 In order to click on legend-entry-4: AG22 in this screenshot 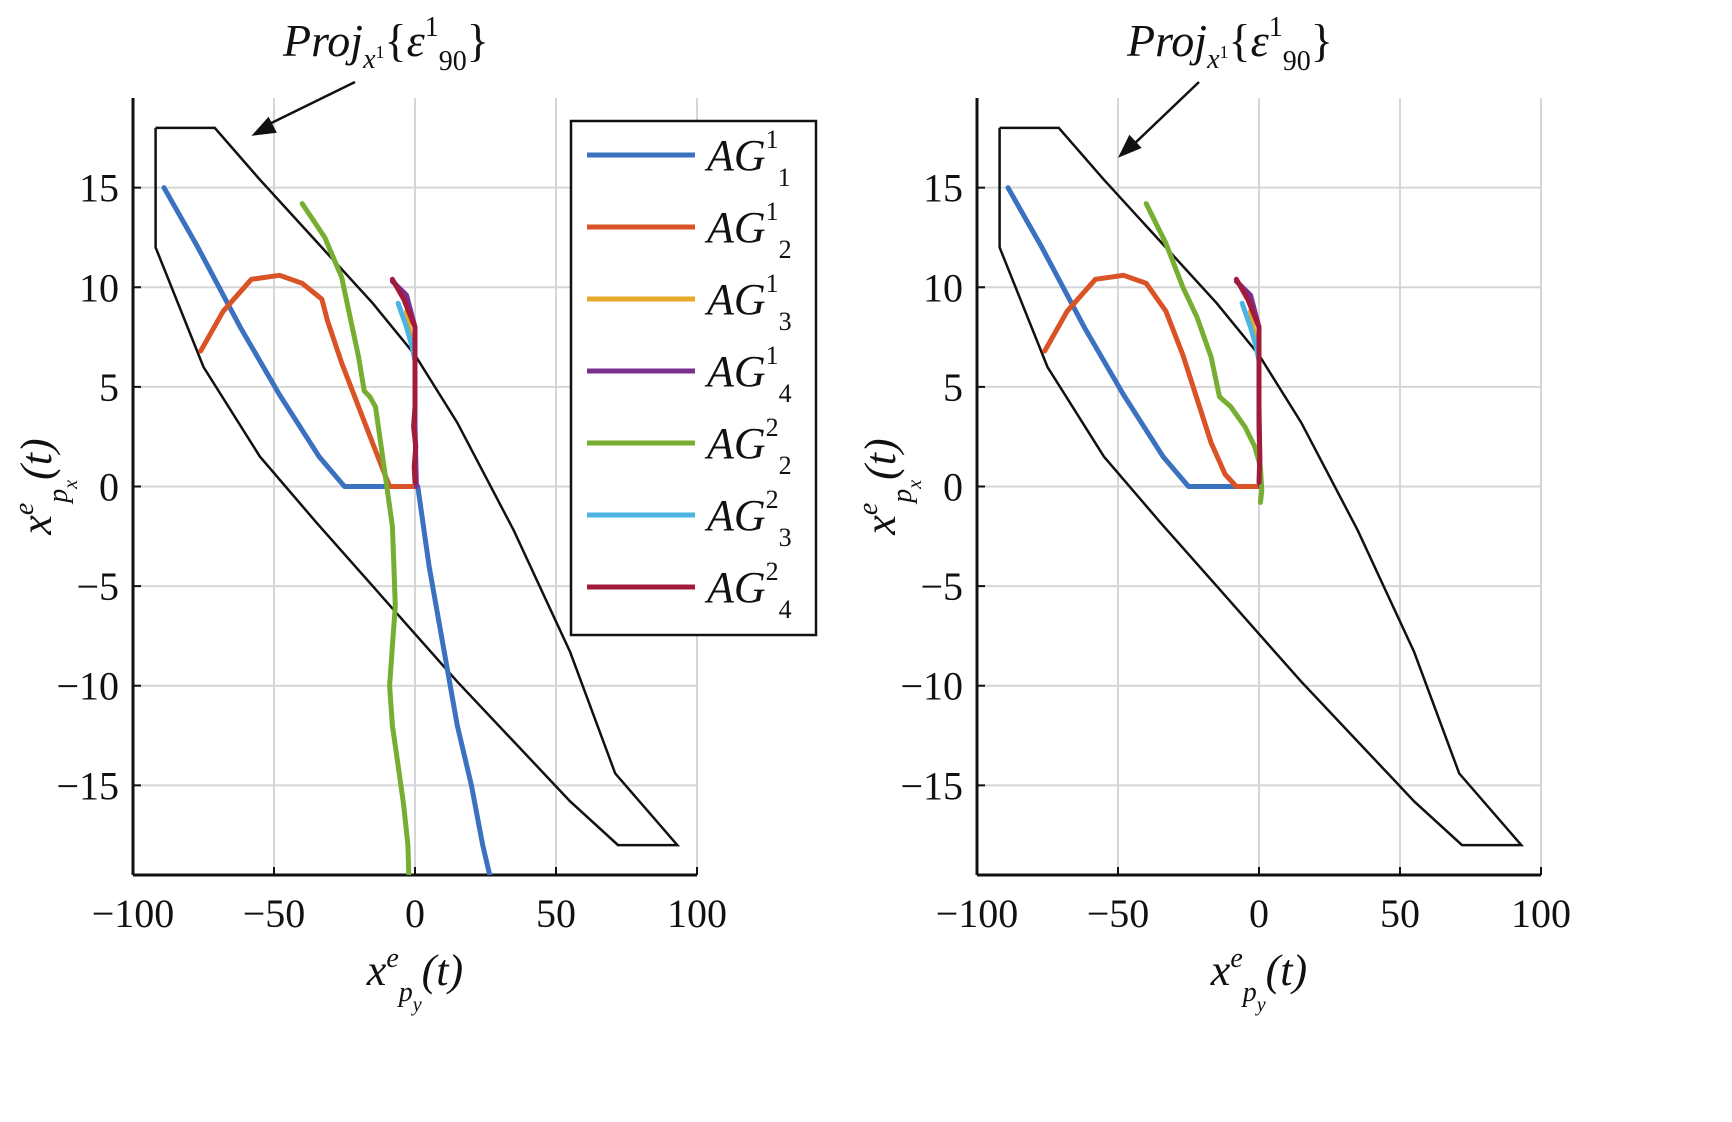, I will do `click(748, 446)`.